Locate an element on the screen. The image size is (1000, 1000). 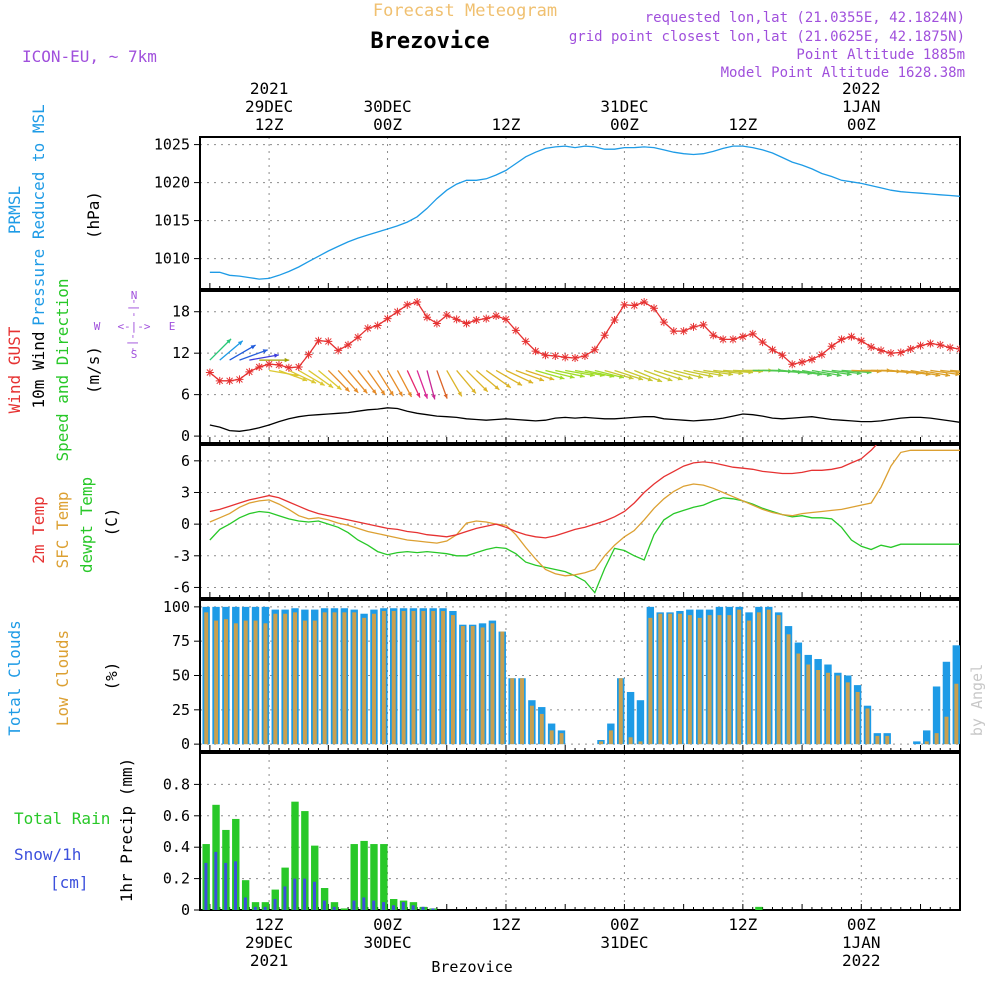
compass-dash-top: -|- is located at coordinates (134, 308).